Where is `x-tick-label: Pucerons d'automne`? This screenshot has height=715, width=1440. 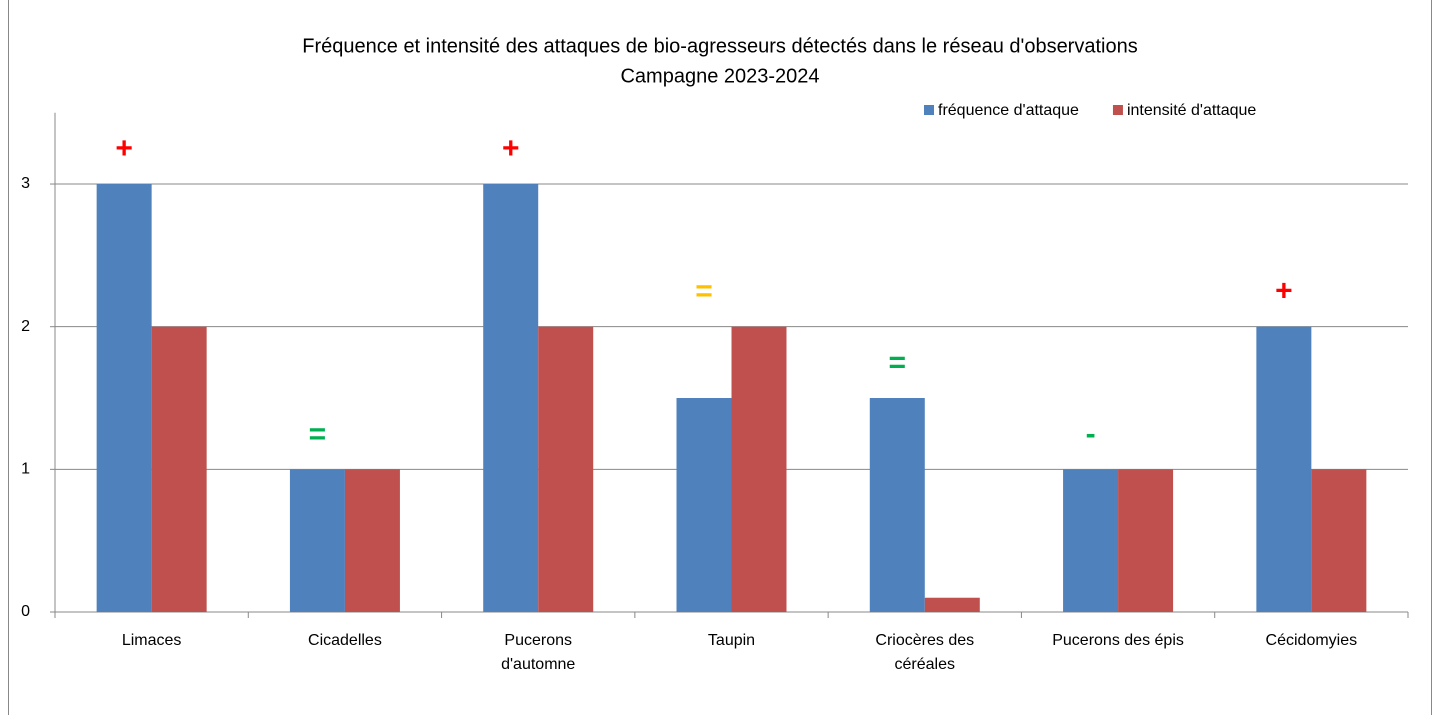
x-tick-label: Pucerons d'automne is located at coordinates (538, 652).